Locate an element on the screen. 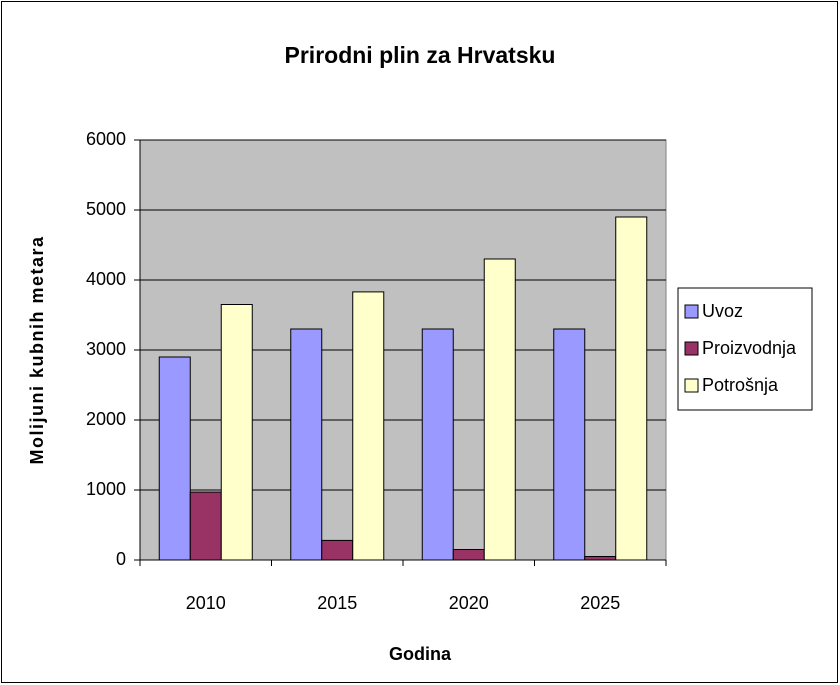 This screenshot has height=685, width=840. y-tick-label: 0 is located at coordinates (121, 559).